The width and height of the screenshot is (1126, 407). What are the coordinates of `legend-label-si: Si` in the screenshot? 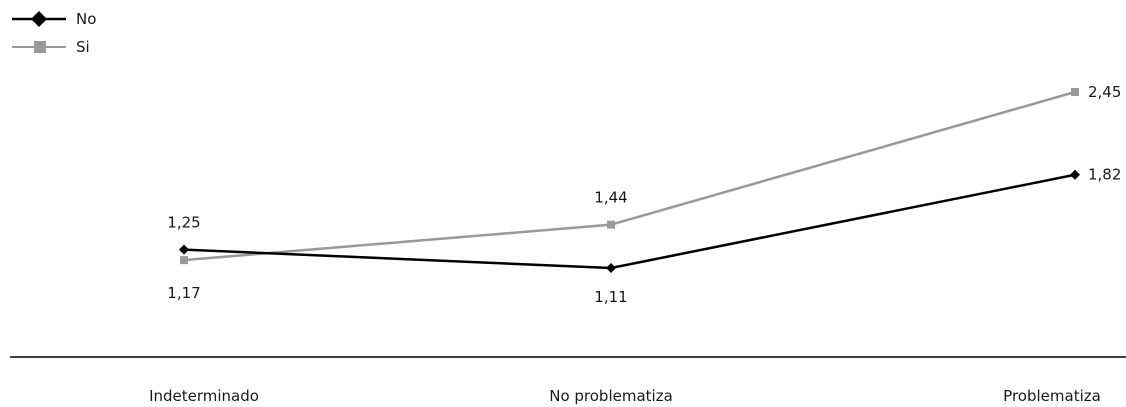 It's located at (83, 47).